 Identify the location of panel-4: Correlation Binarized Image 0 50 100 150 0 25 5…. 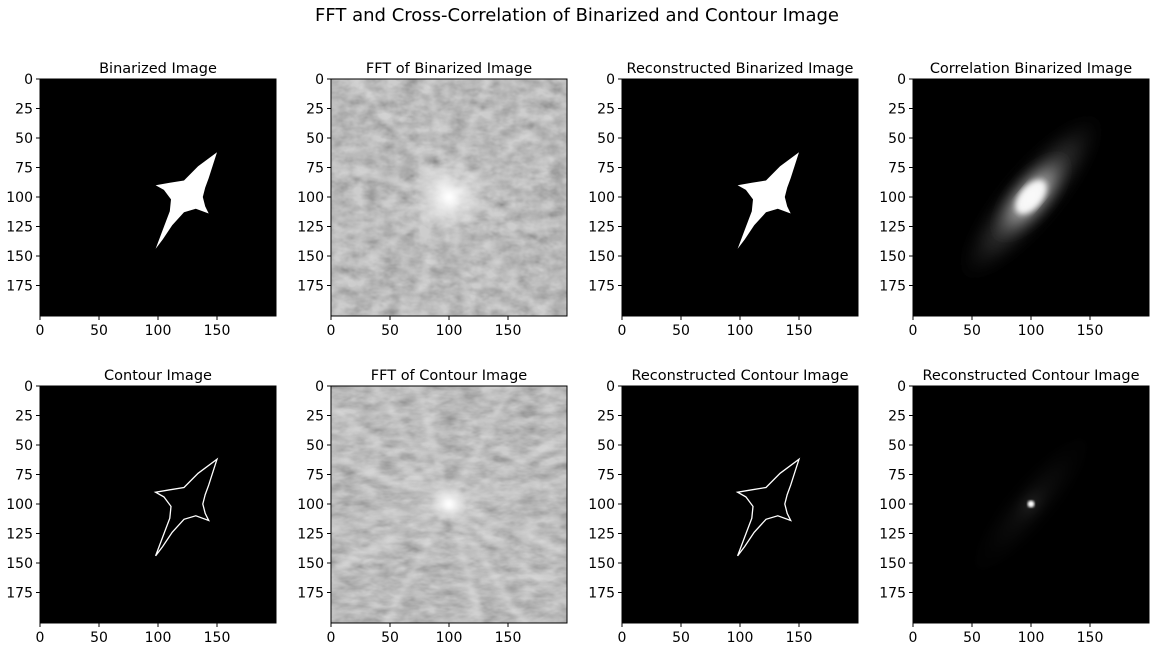
(1014, 200).